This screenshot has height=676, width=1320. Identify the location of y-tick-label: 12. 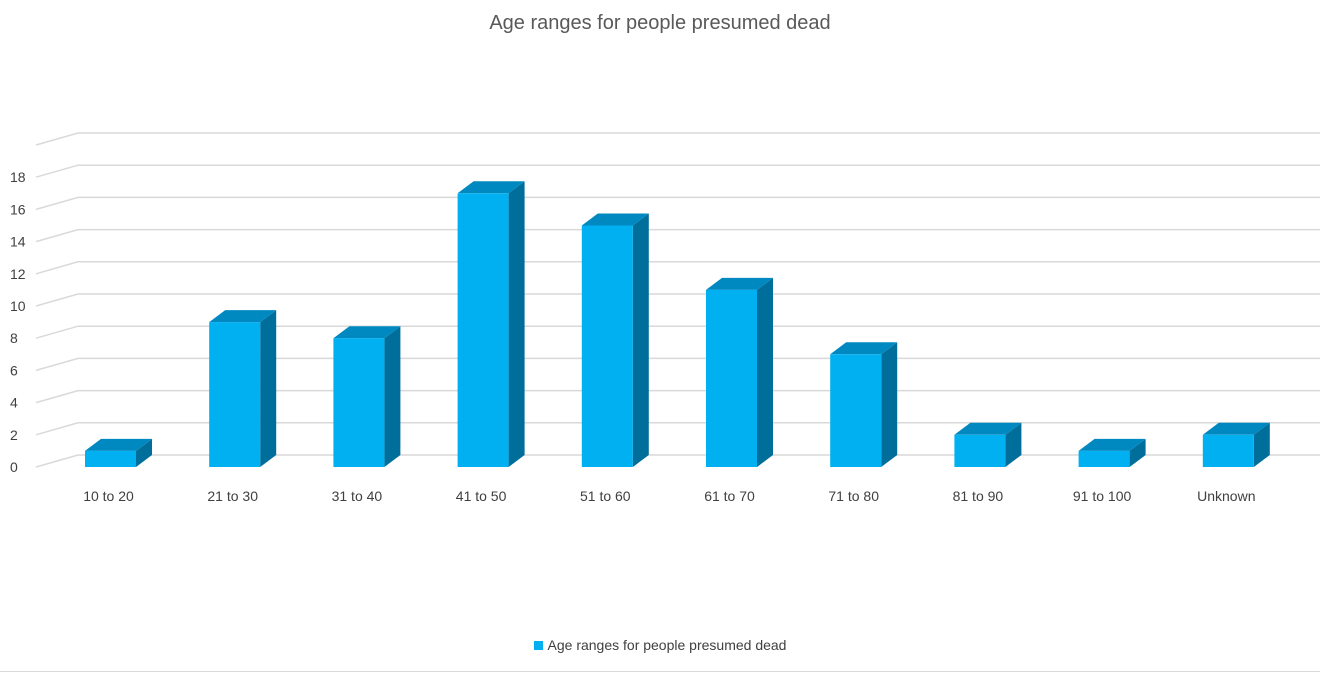
(18, 274).